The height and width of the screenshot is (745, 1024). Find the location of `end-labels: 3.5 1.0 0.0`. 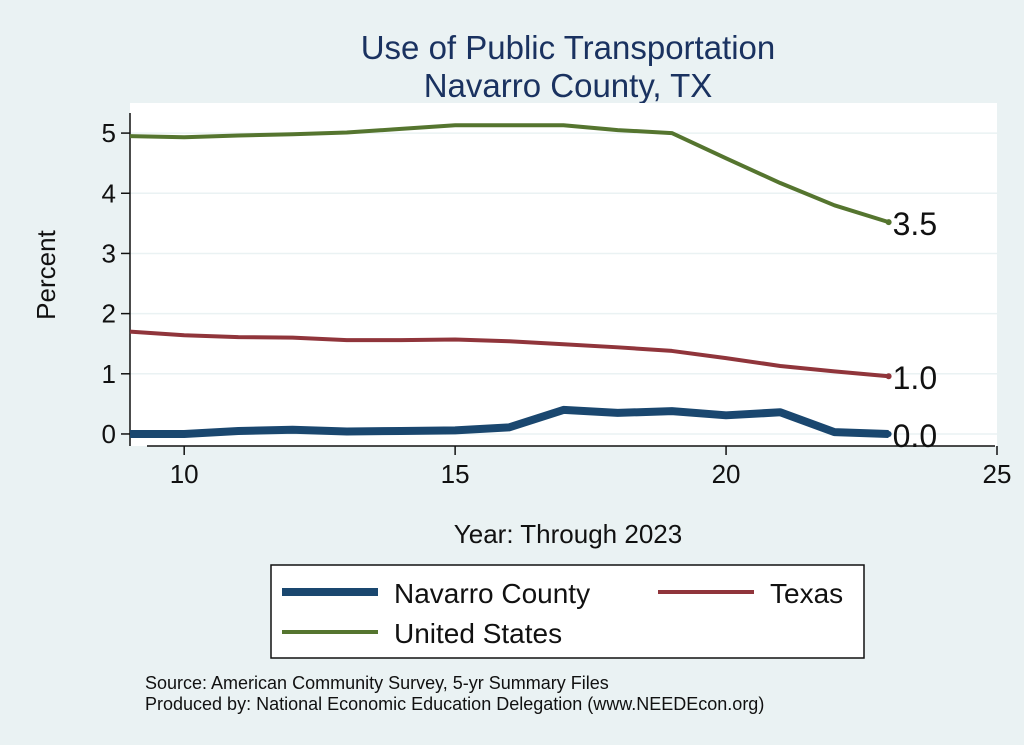

end-labels: 3.5 1.0 0.0 is located at coordinates (911, 330).